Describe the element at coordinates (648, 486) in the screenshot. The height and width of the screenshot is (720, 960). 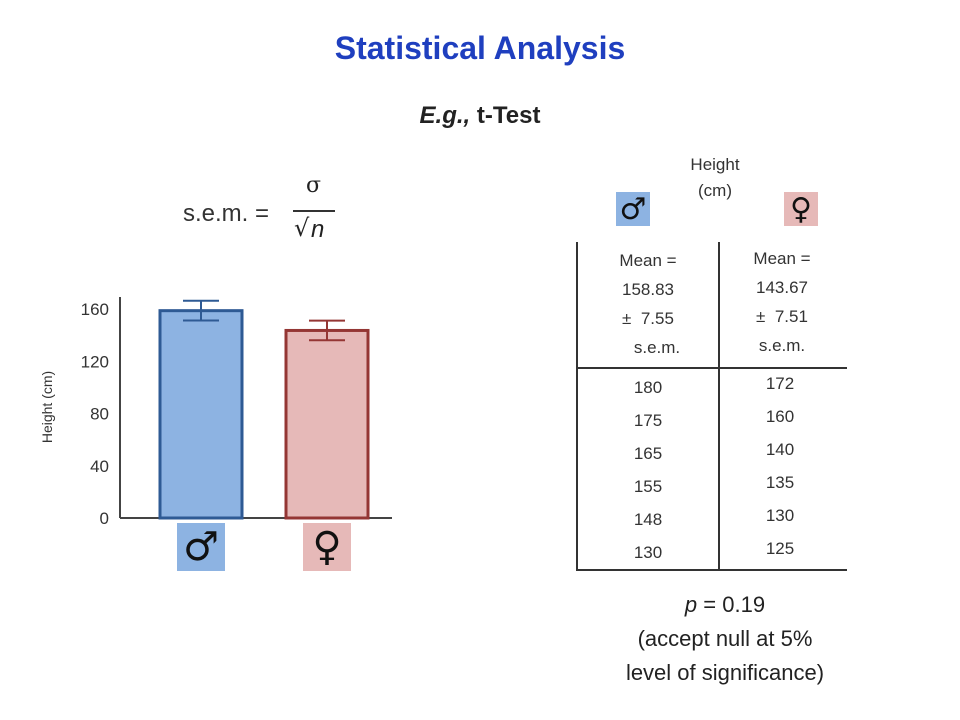
I see `male-value: 155` at that location.